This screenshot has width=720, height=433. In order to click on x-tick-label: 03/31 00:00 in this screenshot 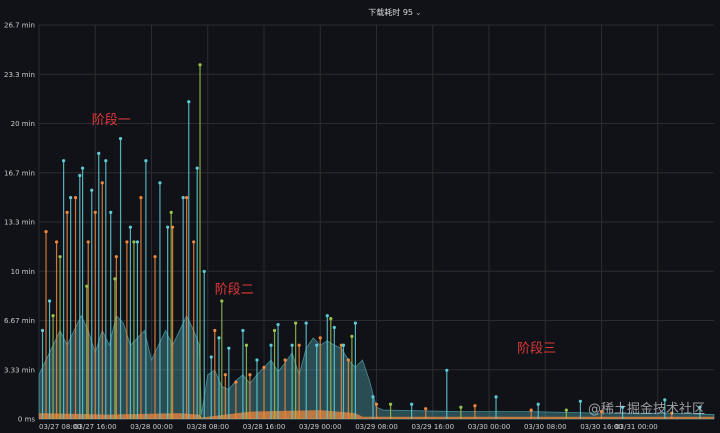, I will do `click(636, 427)`.